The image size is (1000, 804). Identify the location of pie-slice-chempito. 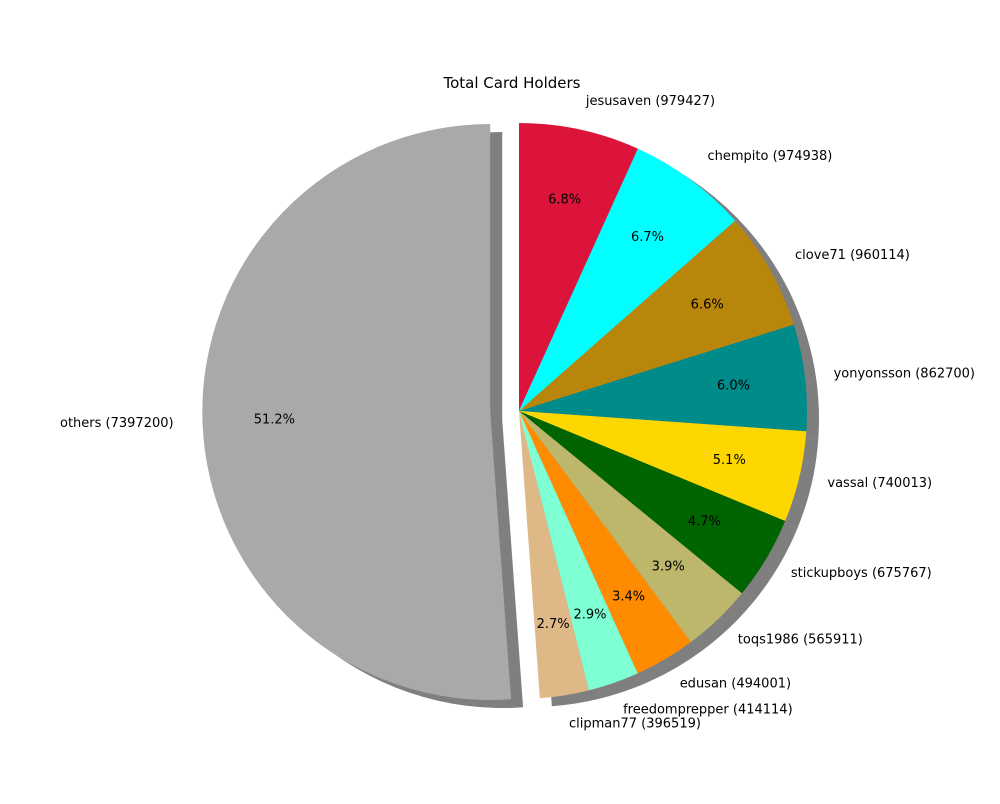
(627, 279).